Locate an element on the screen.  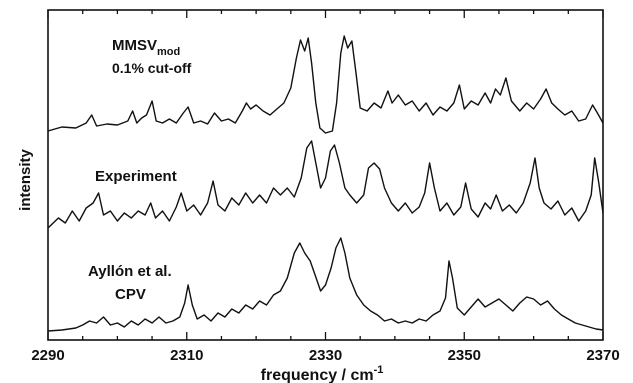
series-sublabel-mmsv: 0.1% cut-off is located at coordinates (152, 68).